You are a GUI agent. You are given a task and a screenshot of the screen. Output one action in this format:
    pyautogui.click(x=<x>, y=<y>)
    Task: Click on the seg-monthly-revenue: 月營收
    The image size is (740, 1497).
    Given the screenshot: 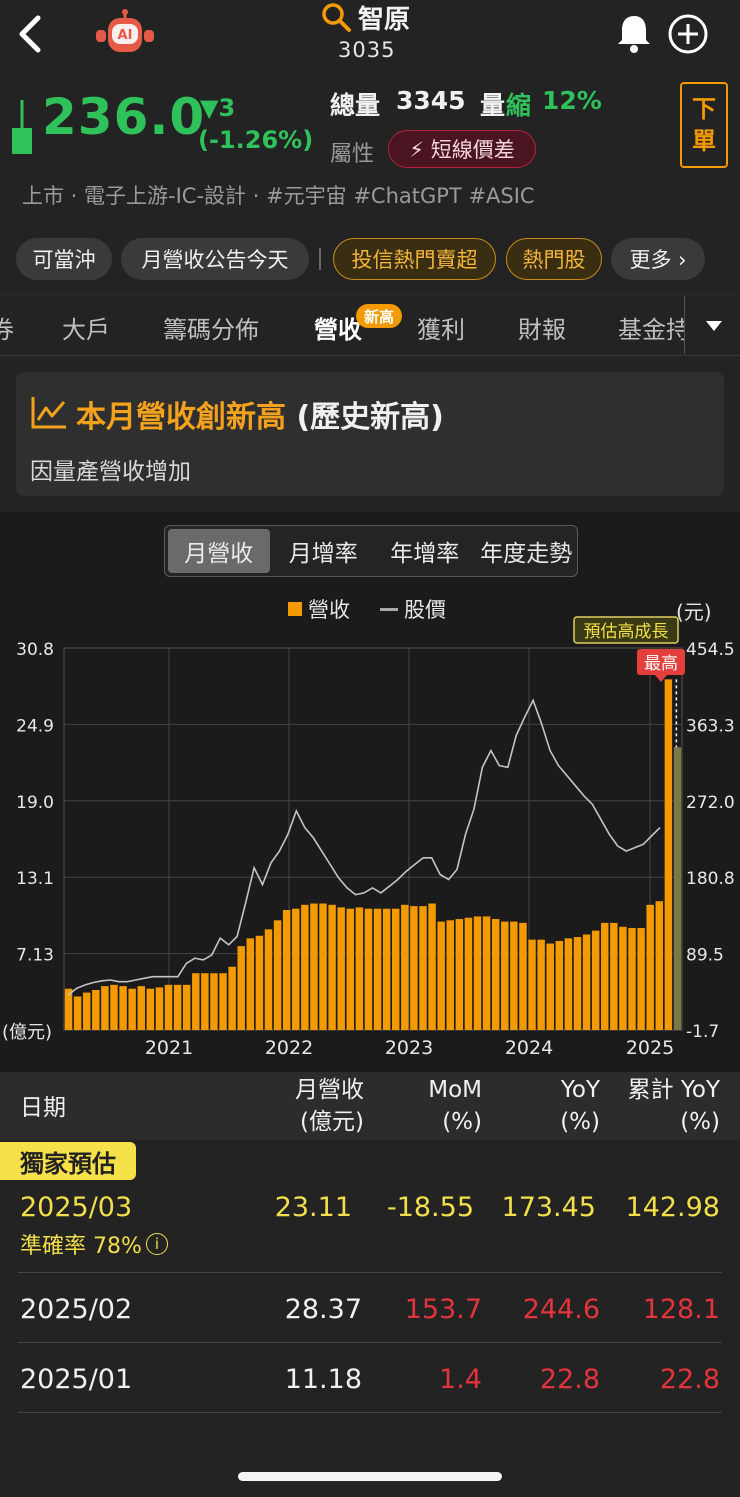 What is the action you would take?
    pyautogui.click(x=219, y=551)
    